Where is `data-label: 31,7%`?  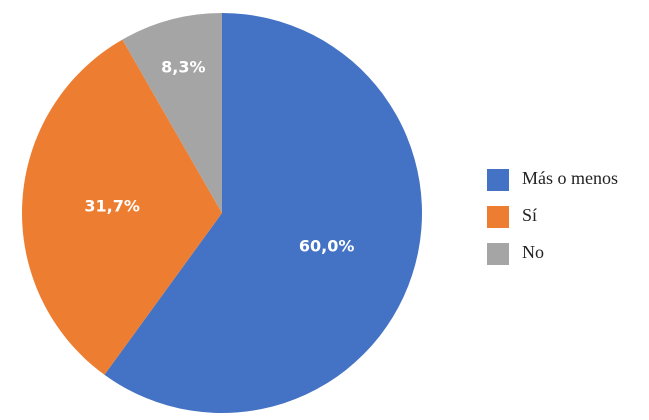 data-label: 31,7% is located at coordinates (112, 206).